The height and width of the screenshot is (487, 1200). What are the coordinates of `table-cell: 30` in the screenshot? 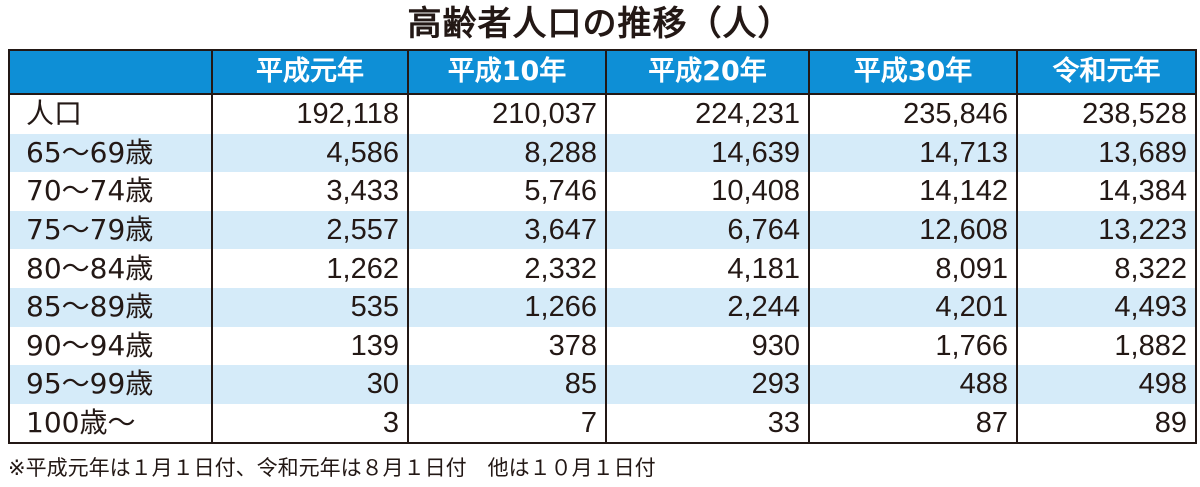 It's located at (309, 384).